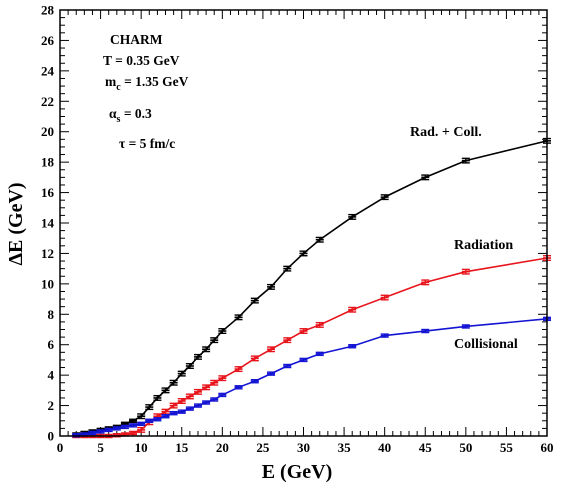  What do you see at coordinates (297, 472) in the screenshot?
I see `x-axis-title: E (GeV)` at bounding box center [297, 472].